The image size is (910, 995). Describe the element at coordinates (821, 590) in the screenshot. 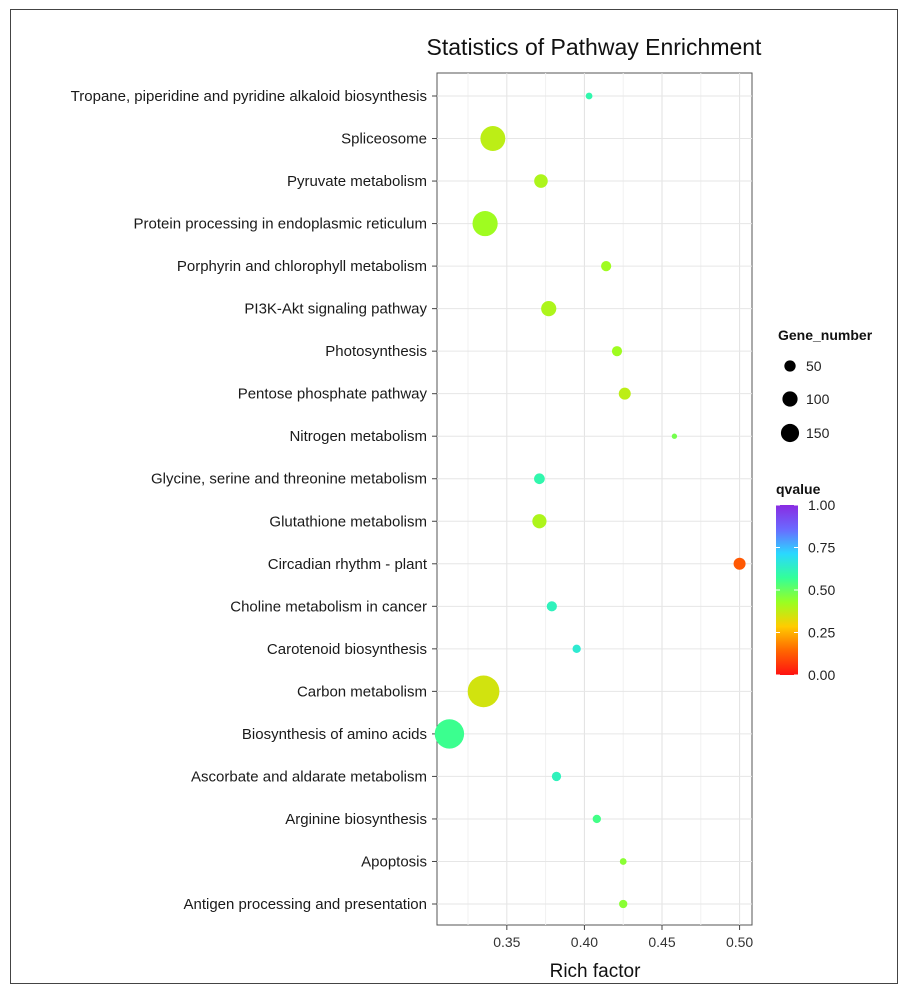

I see `legend-qvalue-label: 0.50` at that location.